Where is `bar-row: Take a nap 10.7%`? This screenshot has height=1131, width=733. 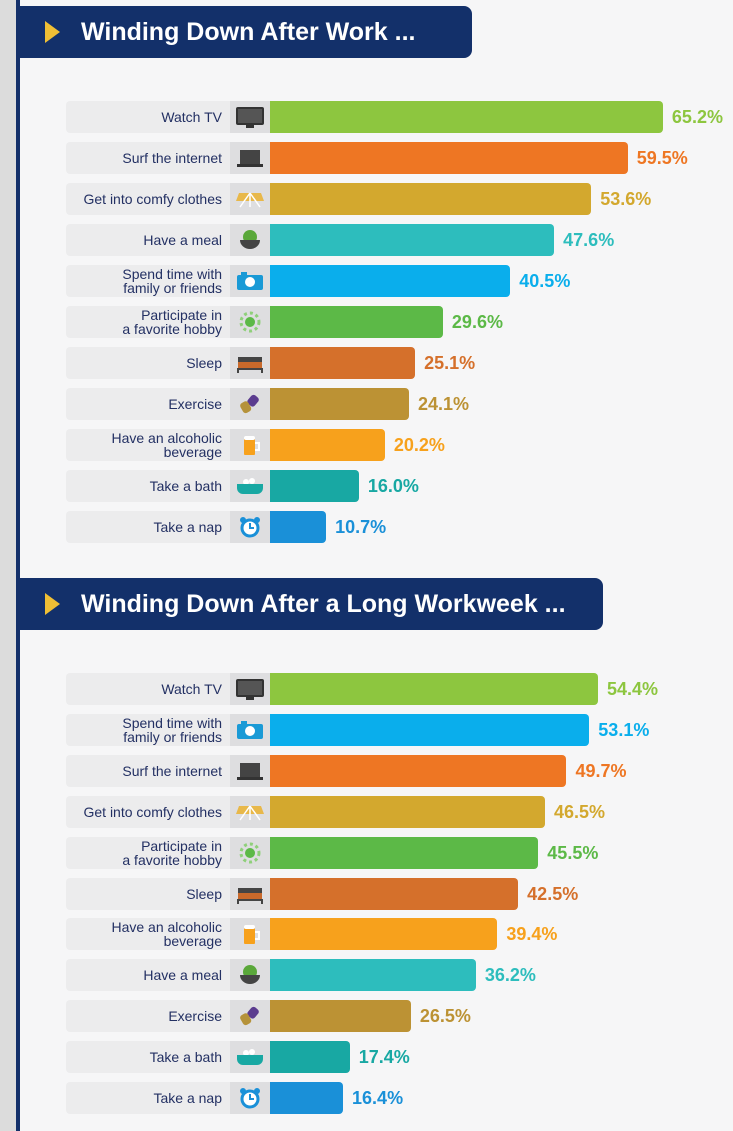 bar-row: Take a nap 10.7% is located at coordinates (396, 527).